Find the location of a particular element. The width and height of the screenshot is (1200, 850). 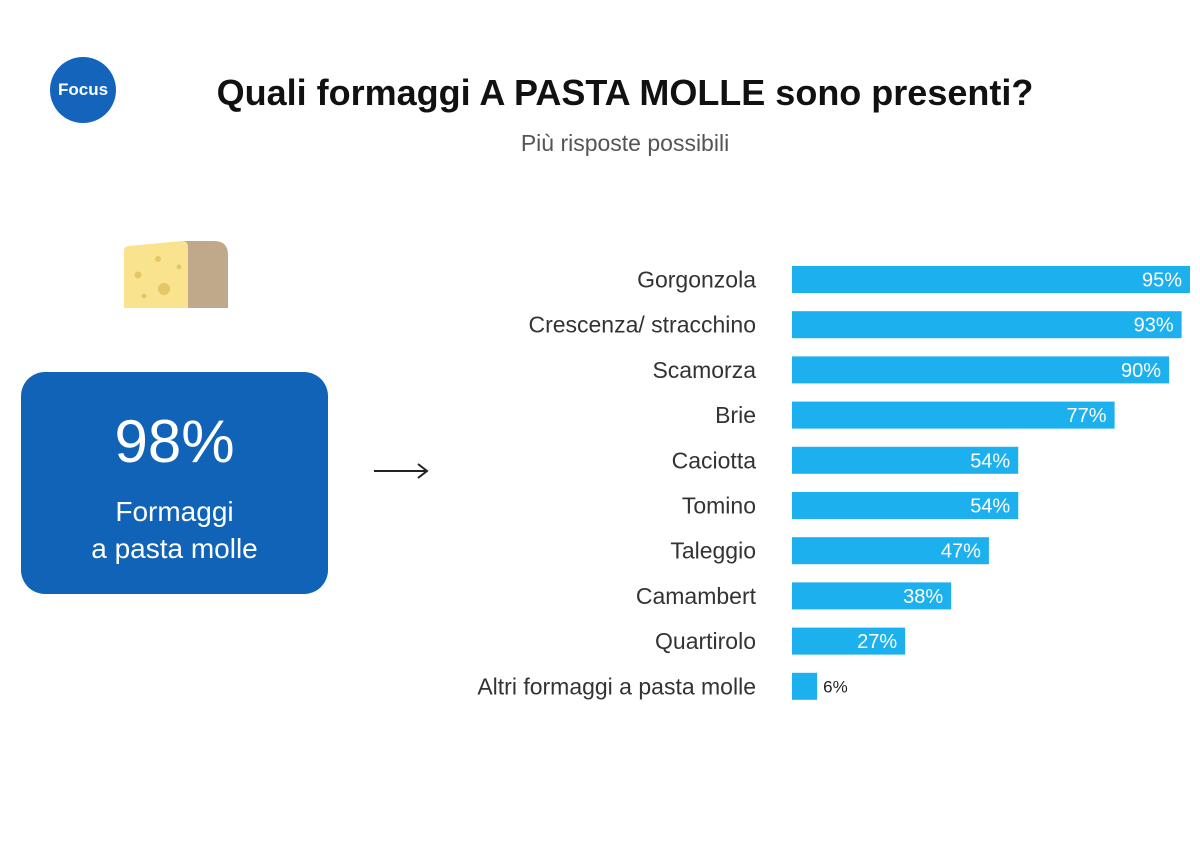

value-label: 95% is located at coordinates (1162, 281).